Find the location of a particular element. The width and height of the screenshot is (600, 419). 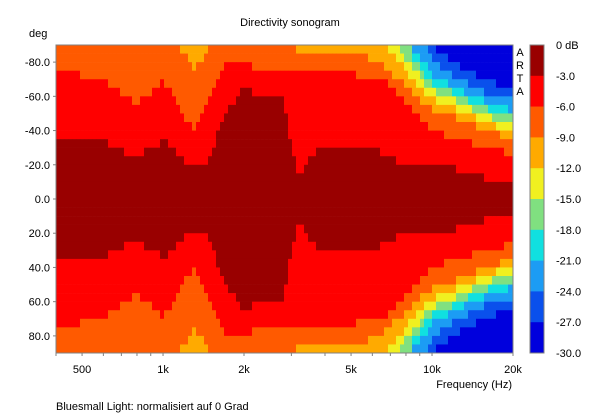

y-tick-label: 0.0 is located at coordinates (42, 200).